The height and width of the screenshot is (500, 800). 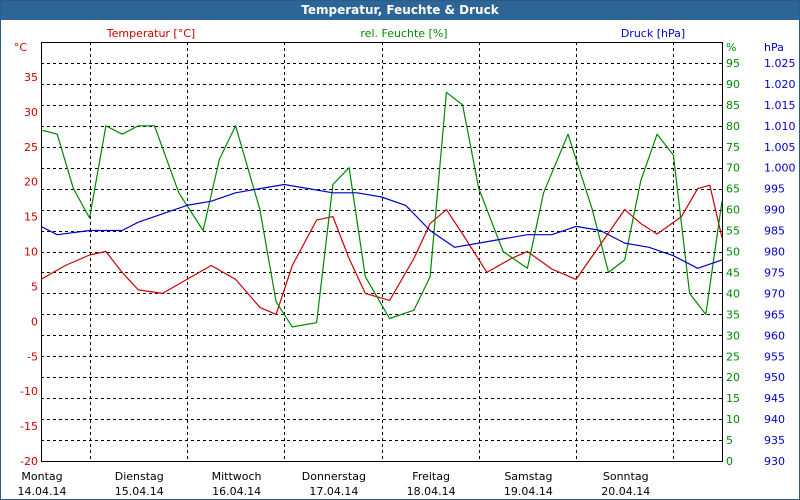 I want to click on humidity-tick-label: 15, so click(x=733, y=398).